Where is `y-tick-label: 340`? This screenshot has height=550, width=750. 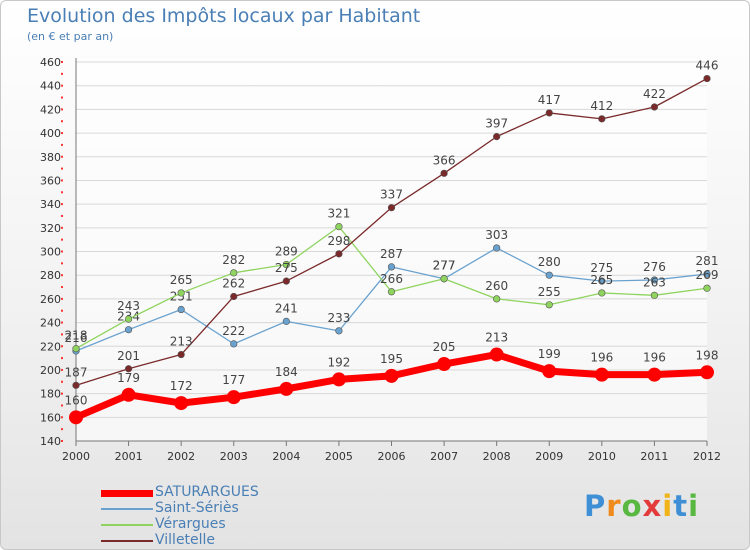 y-tick-label: 340 is located at coordinates (50, 204).